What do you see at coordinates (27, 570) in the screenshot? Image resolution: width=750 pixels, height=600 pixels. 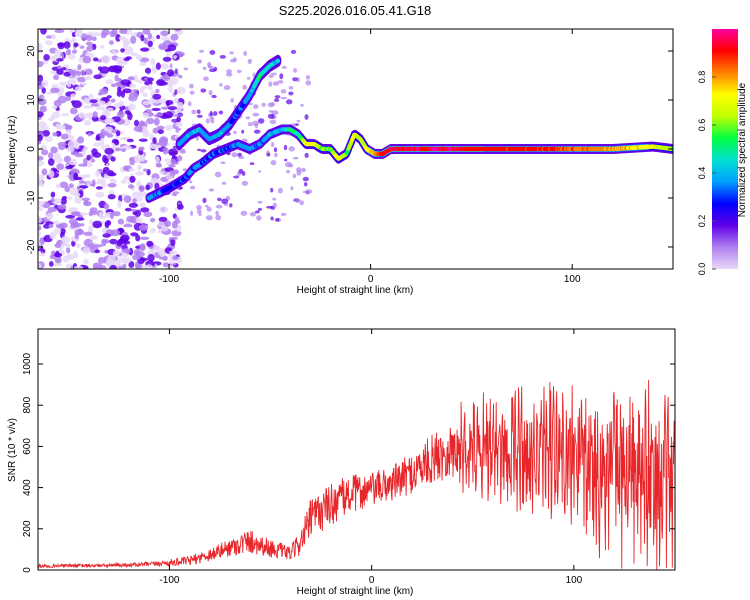 I see `y-tick-label: 0` at bounding box center [27, 570].